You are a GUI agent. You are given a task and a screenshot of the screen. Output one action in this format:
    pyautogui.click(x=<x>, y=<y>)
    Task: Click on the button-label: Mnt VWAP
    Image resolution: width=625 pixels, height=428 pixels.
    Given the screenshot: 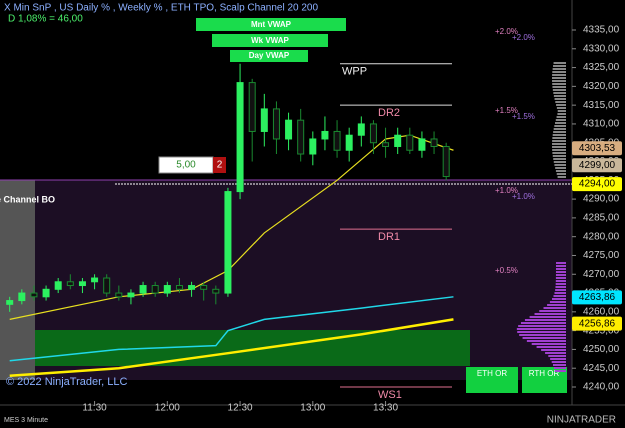 What is the action you would take?
    pyautogui.click(x=271, y=24)
    